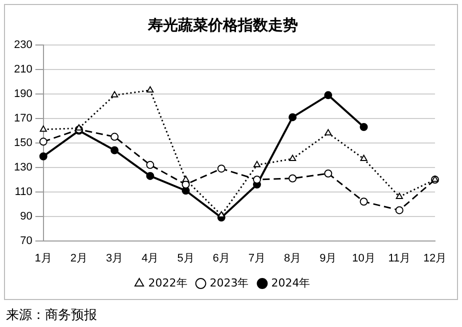 The width and height of the screenshot is (462, 327). Describe the element at coordinates (115, 258) in the screenshot. I see `x-tick-label: 3月` at that location.